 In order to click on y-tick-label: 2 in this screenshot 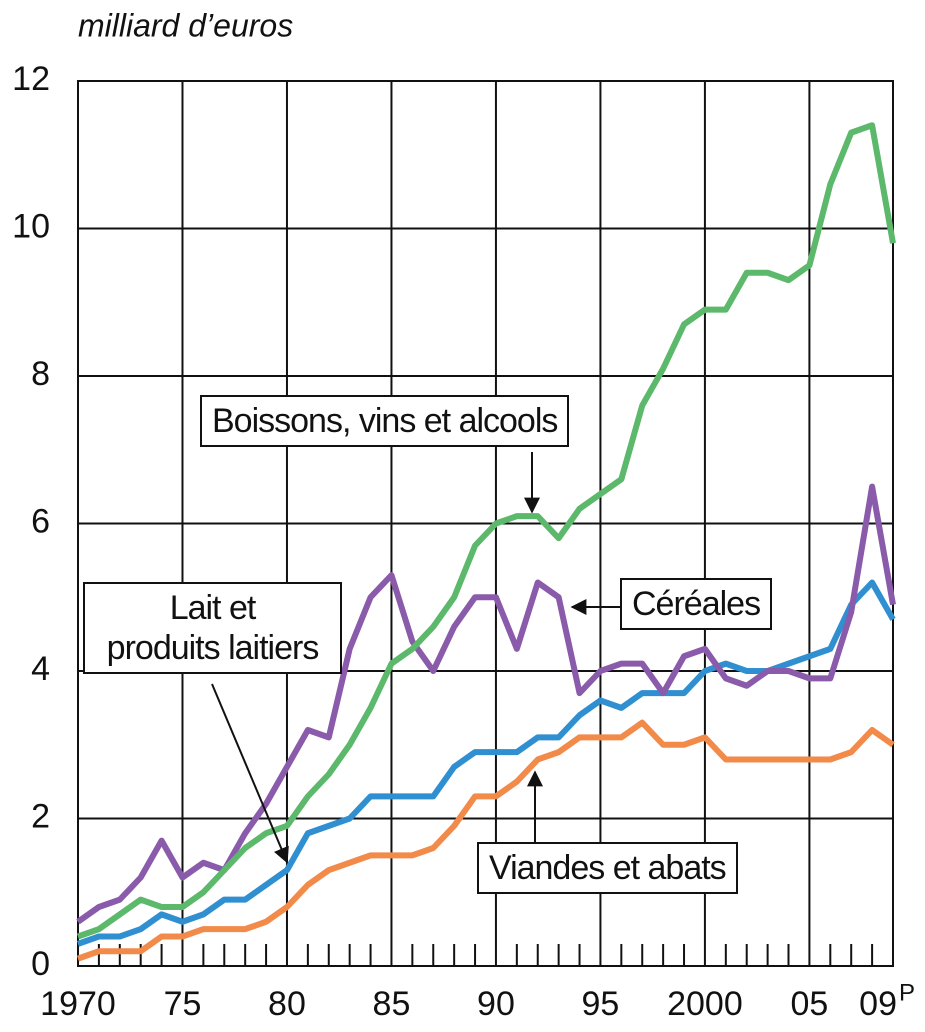, I will do `click(40, 816)`.